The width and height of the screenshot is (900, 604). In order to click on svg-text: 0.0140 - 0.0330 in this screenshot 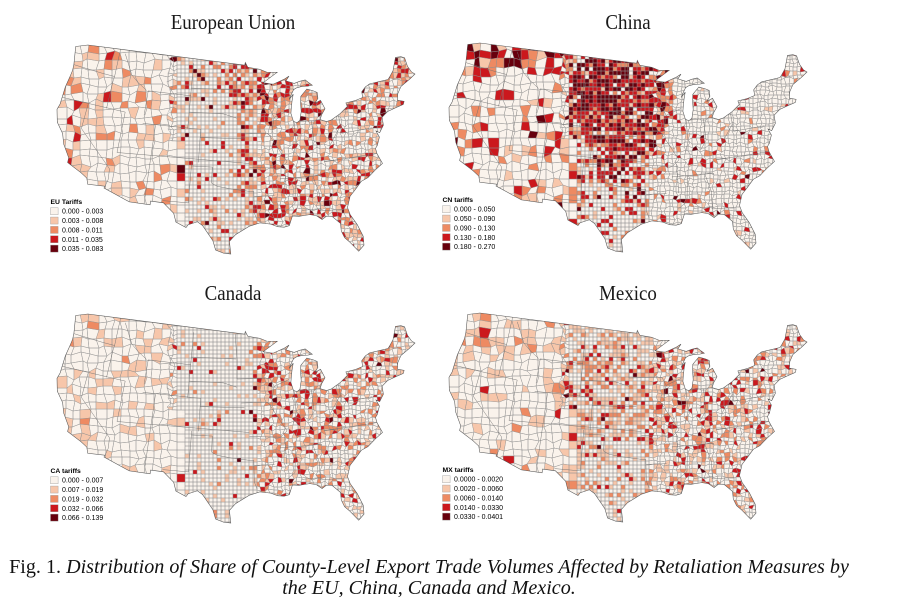, I will do `click(478, 508)`.